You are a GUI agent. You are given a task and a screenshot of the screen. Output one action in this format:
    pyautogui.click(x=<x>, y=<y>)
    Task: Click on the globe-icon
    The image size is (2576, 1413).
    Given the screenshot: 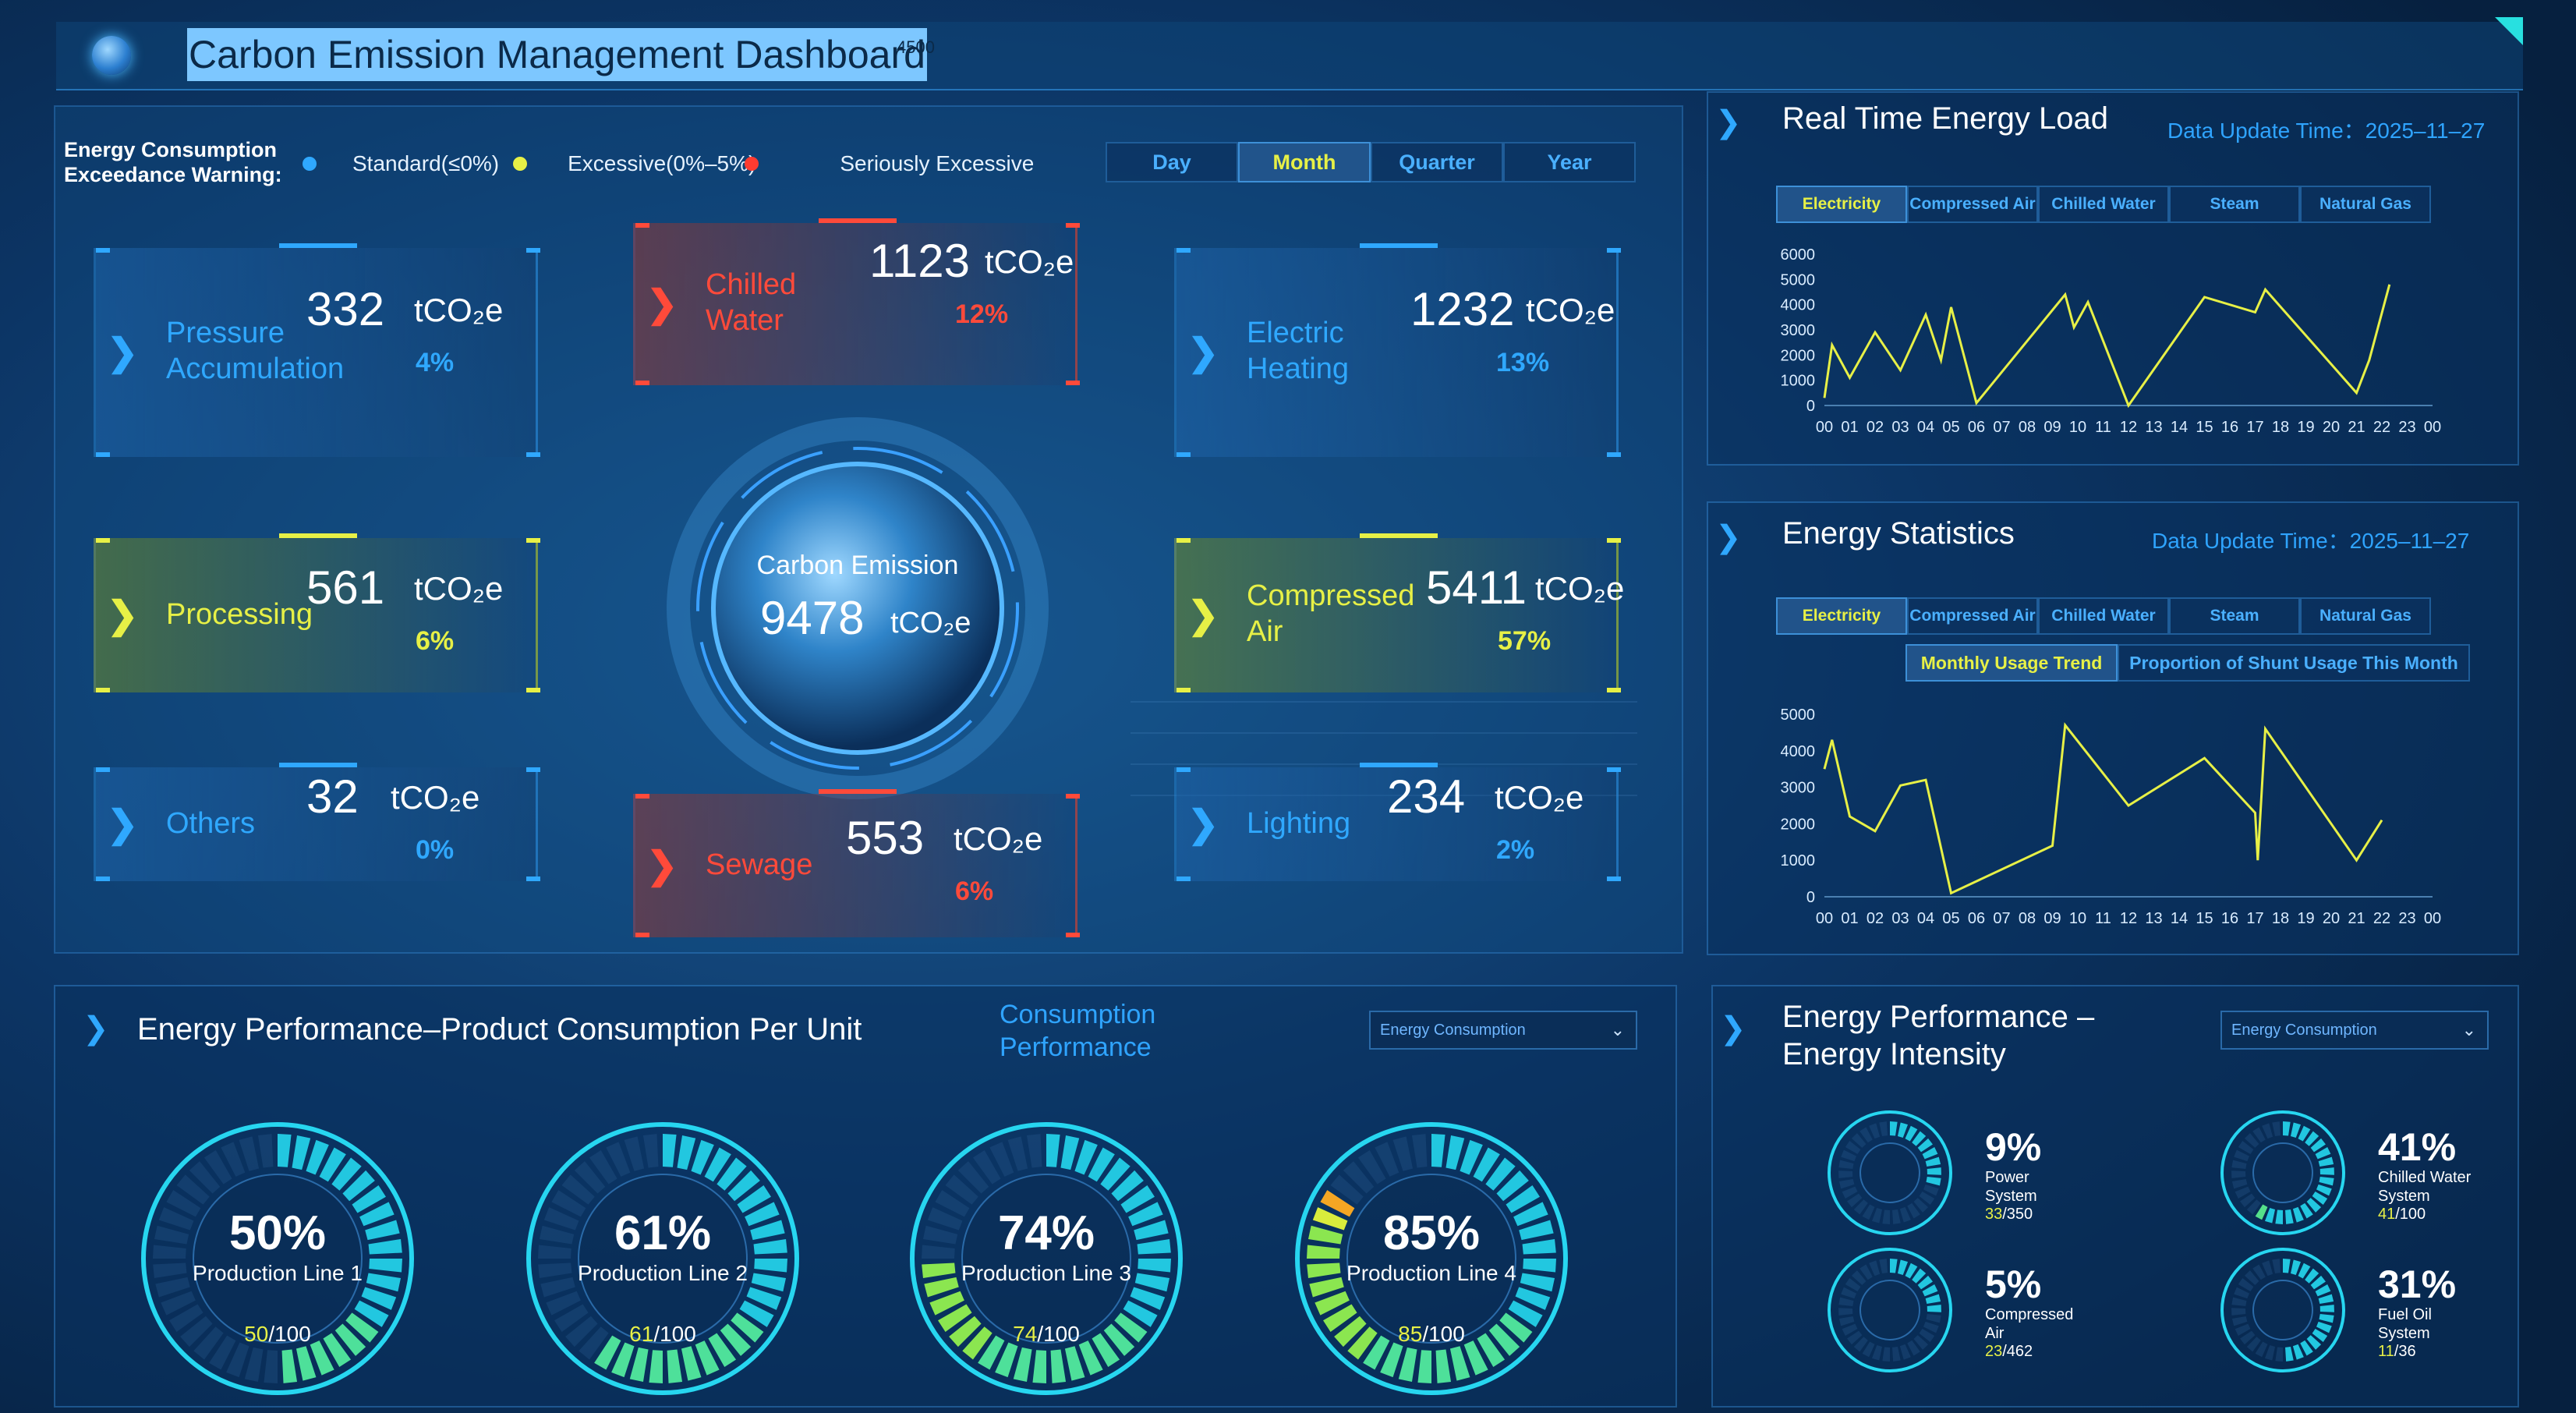 What is the action you would take?
    pyautogui.click(x=111, y=55)
    